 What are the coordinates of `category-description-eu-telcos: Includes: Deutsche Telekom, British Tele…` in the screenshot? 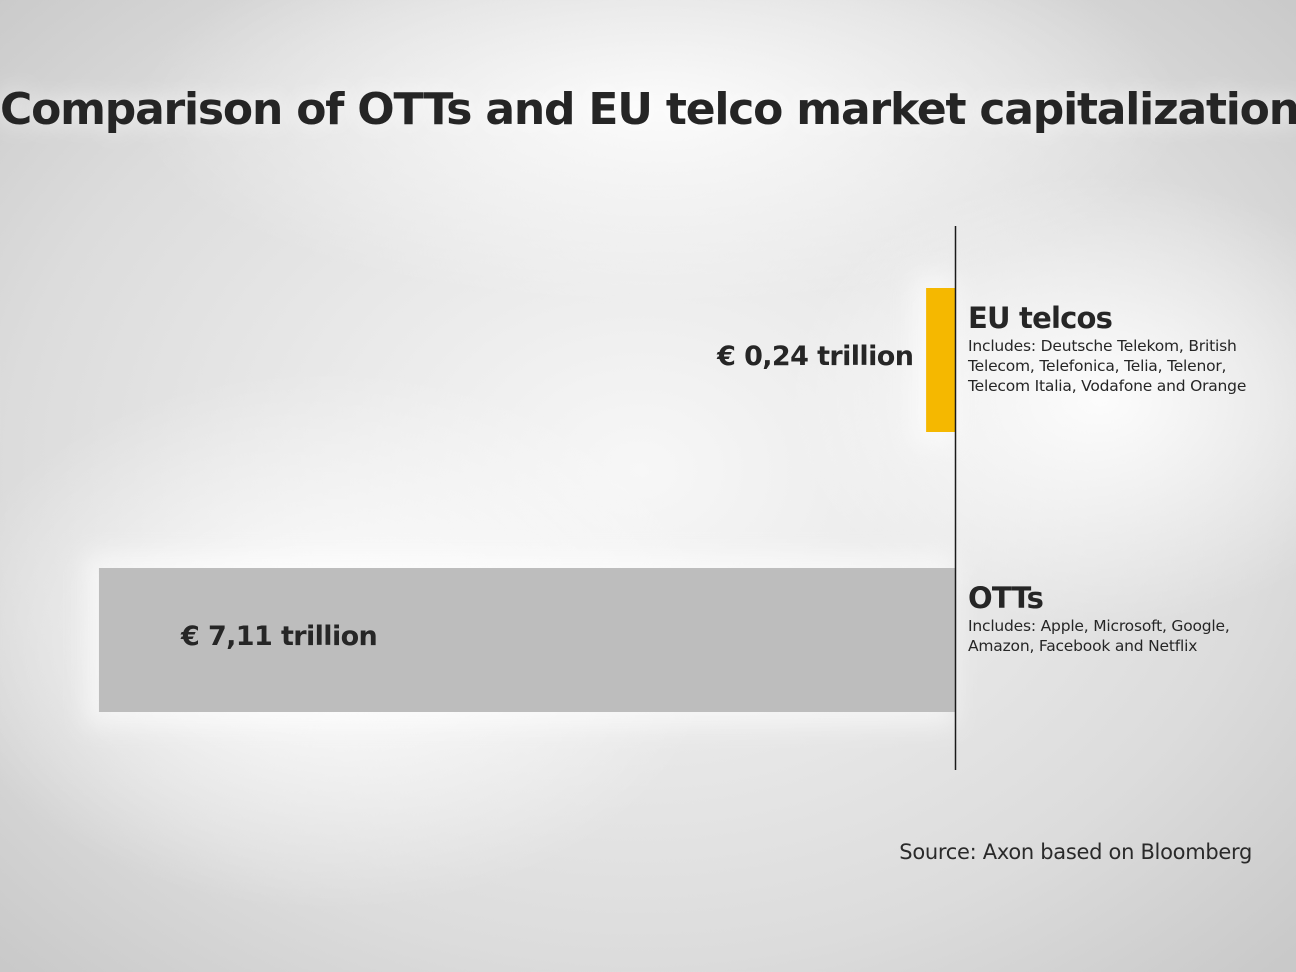 It's located at (1107, 366).